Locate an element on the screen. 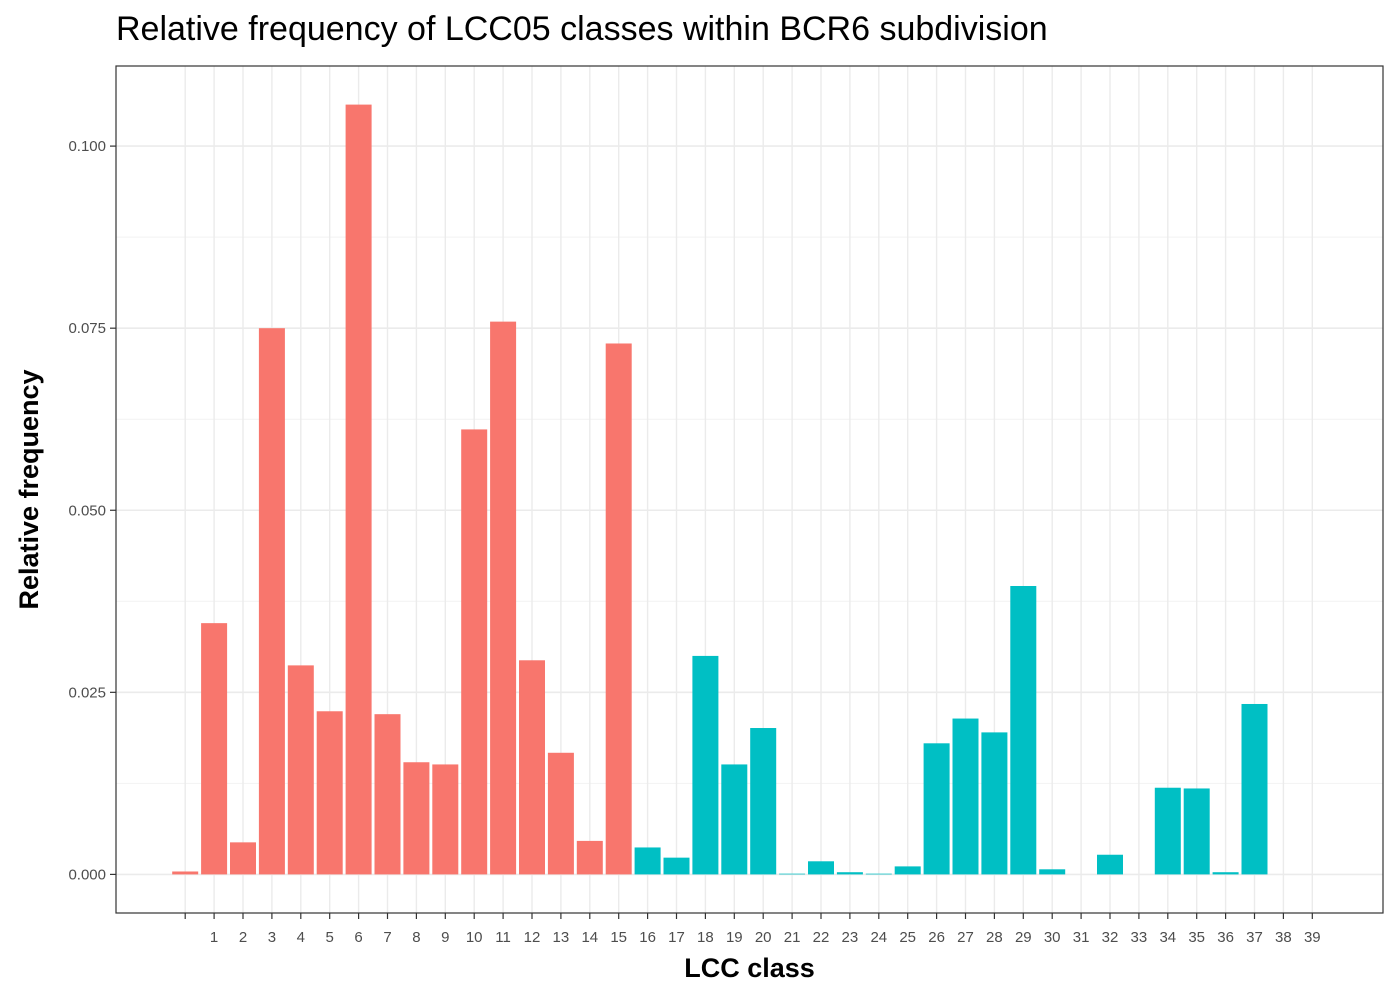 Image resolution: width=1400 pixels, height=1000 pixels. x-tick-label: 28 is located at coordinates (994, 937).